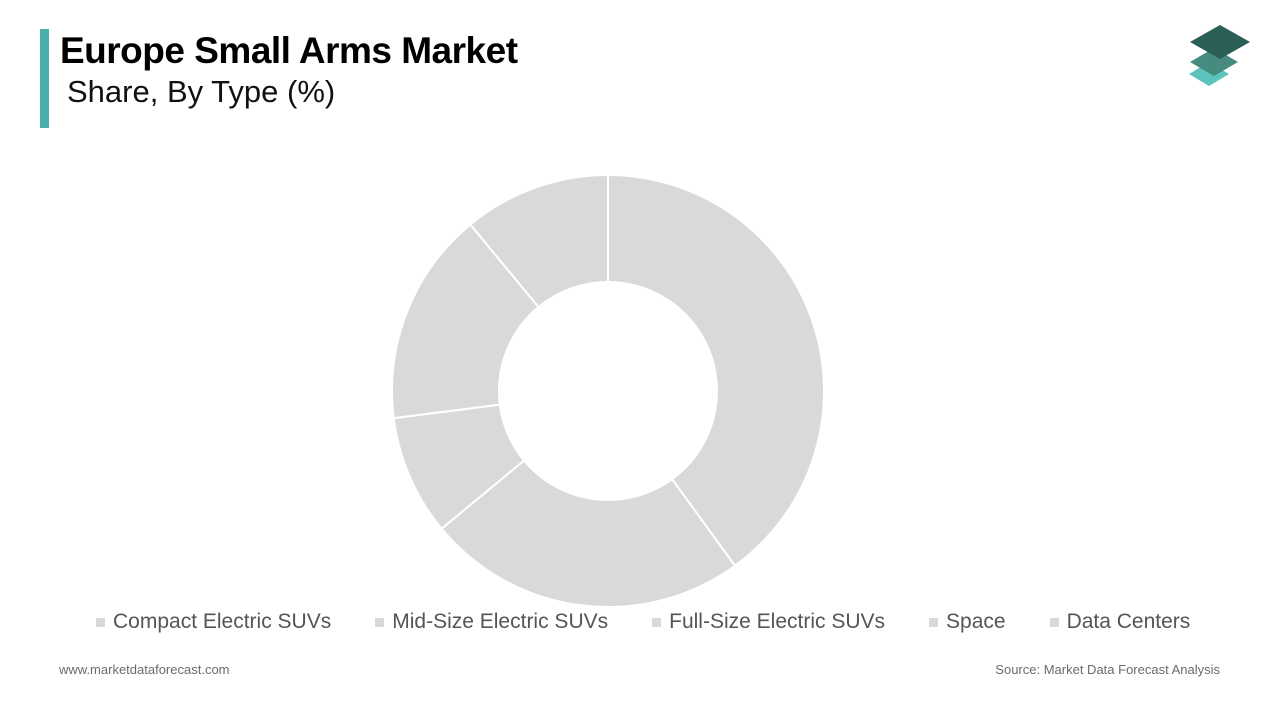  Describe the element at coordinates (500, 621) in the screenshot. I see `legend-label: Mid-Size Electric SUVs` at that location.